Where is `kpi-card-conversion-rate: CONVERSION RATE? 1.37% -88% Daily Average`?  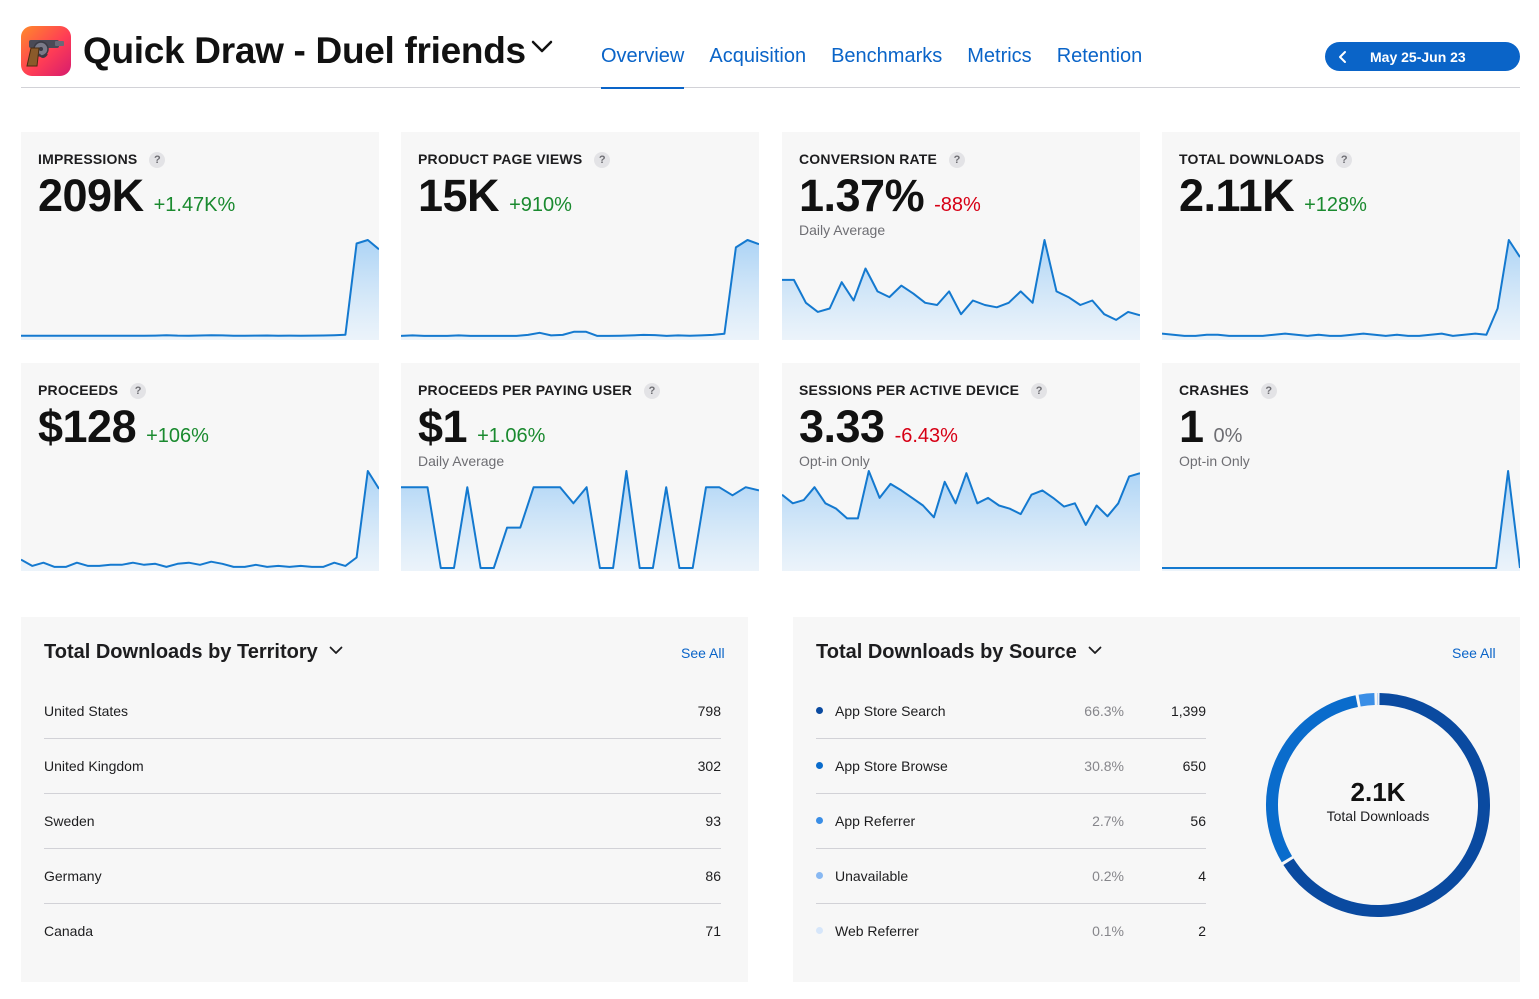 kpi-card-conversion-rate: CONVERSION RATE? 1.37% -88% Daily Average is located at coordinates (961, 236).